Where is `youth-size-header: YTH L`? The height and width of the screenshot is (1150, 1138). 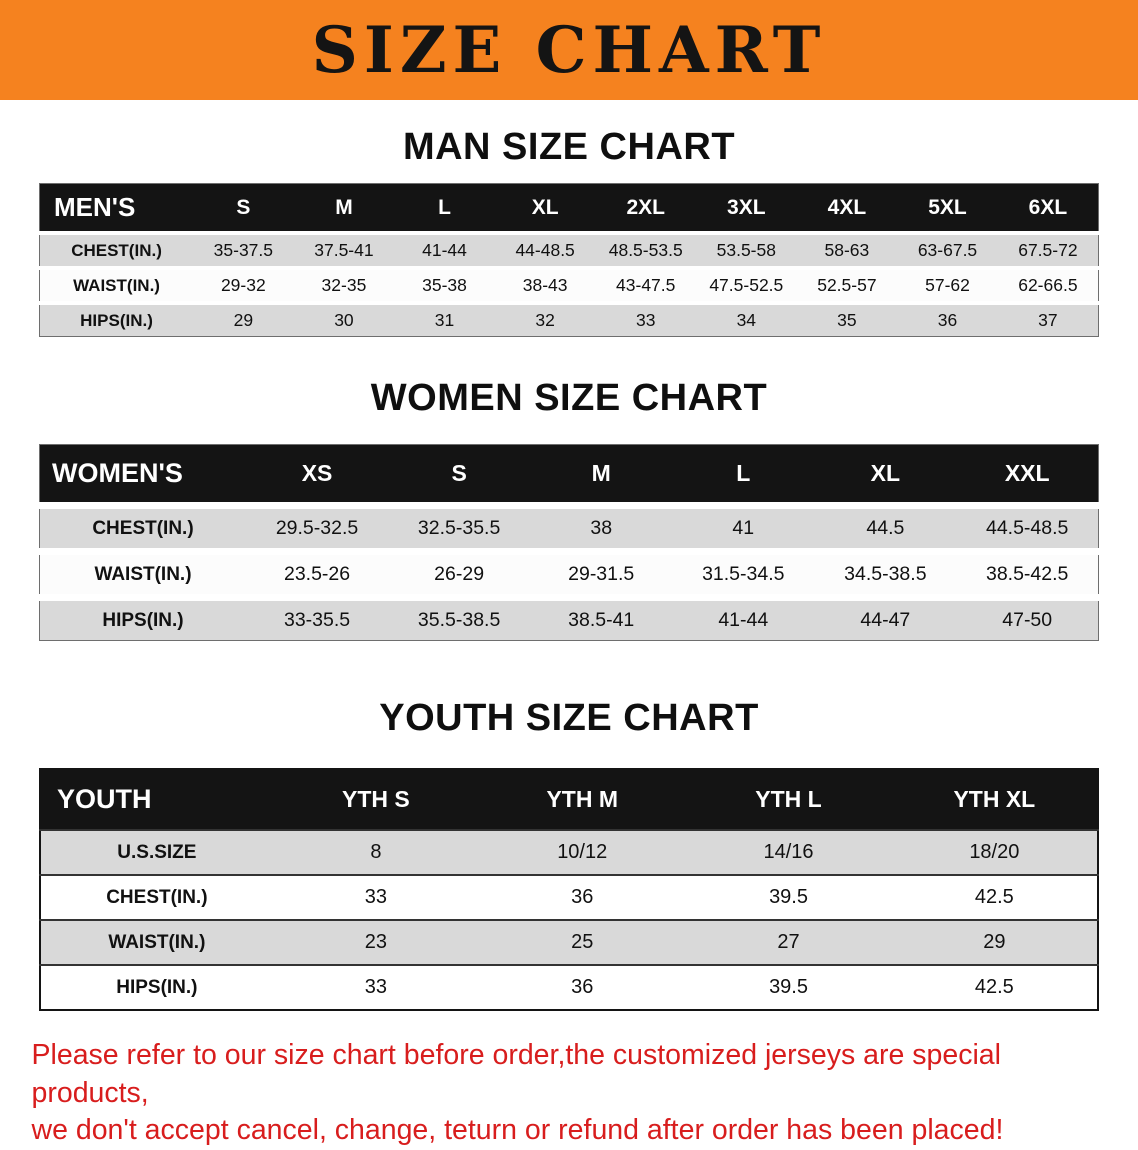 youth-size-header: YTH L is located at coordinates (788, 799).